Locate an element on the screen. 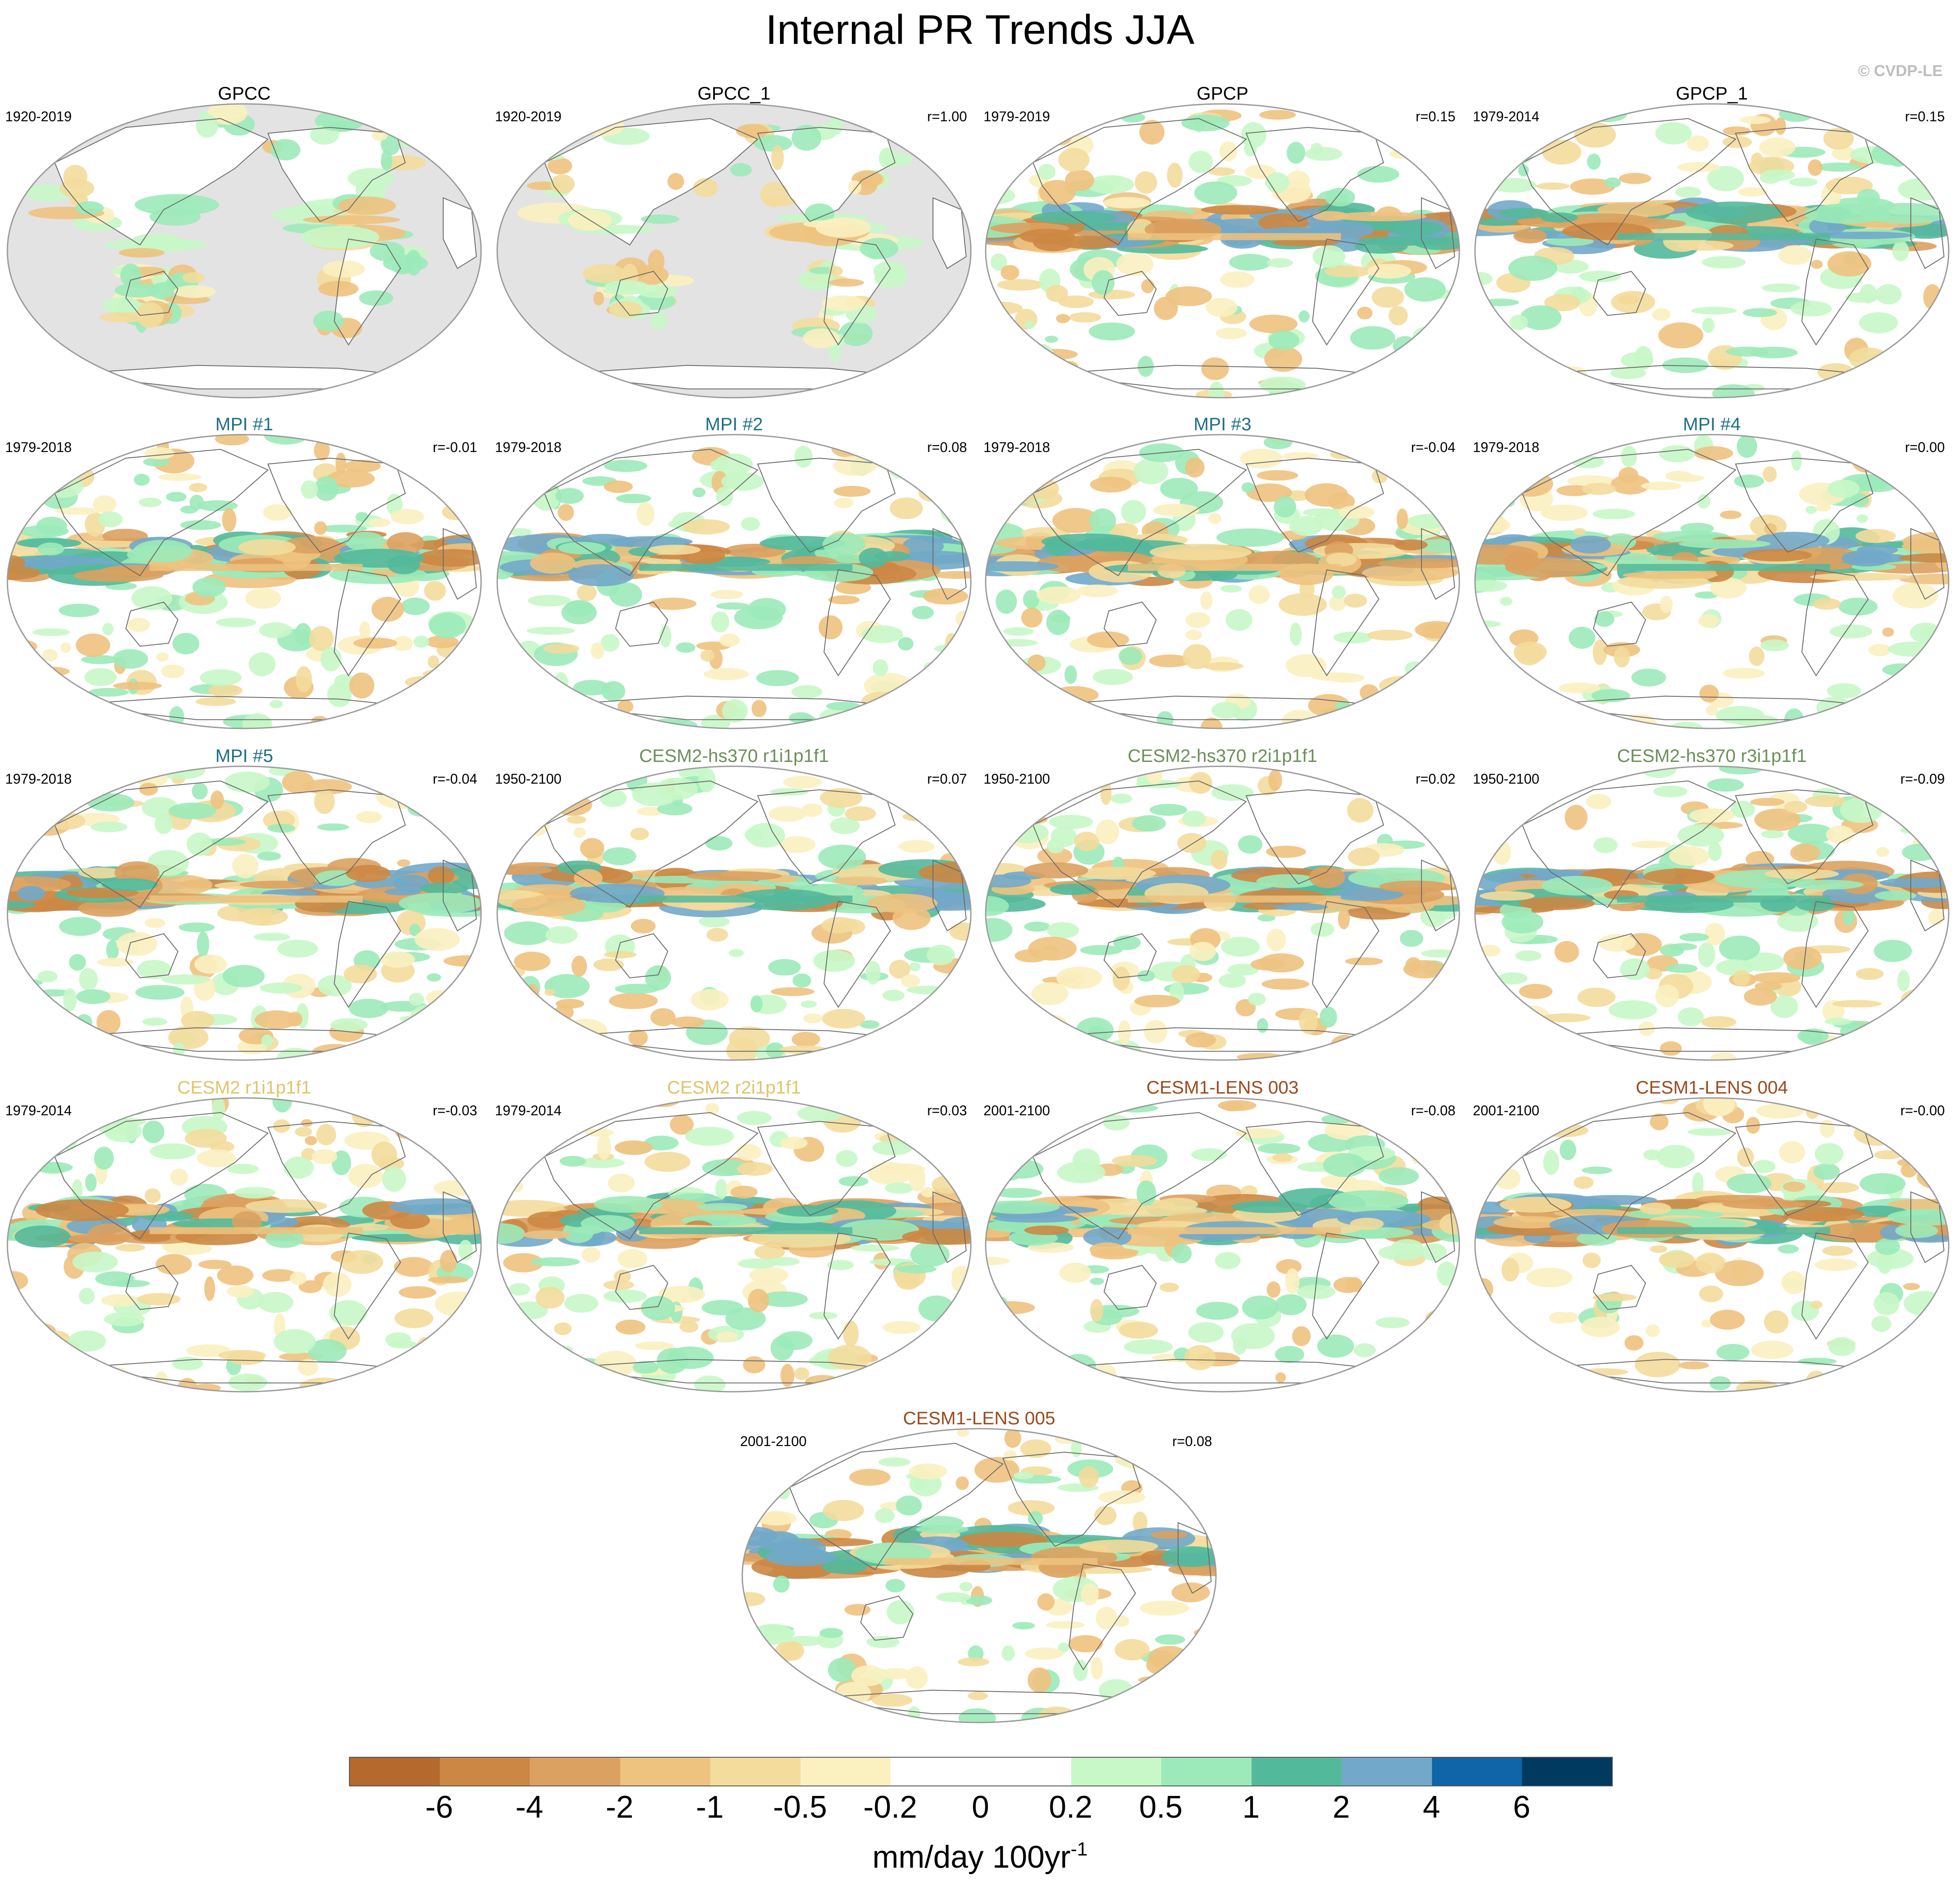 The width and height of the screenshot is (1960, 1882). panel-title: CESM2-hs370 r1i1p1f1 is located at coordinates (734, 755).